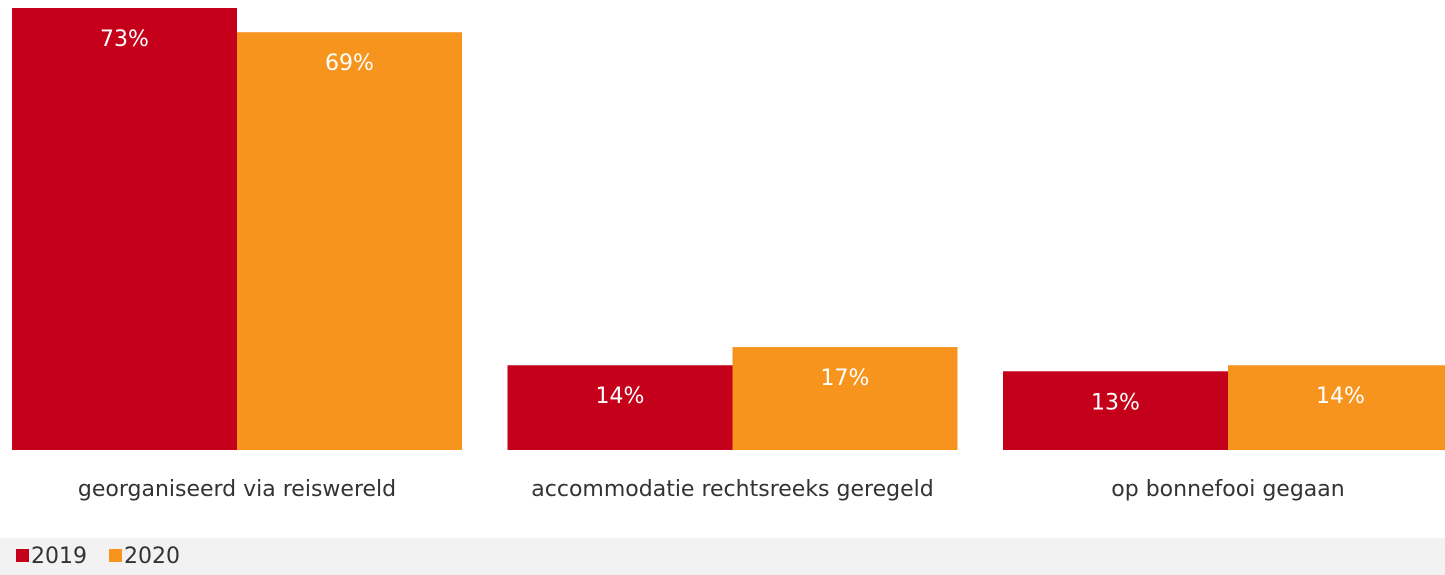 The height and width of the screenshot is (575, 1445). I want to click on x-tick-label: op bonnefooi gegaan, so click(1227, 489).